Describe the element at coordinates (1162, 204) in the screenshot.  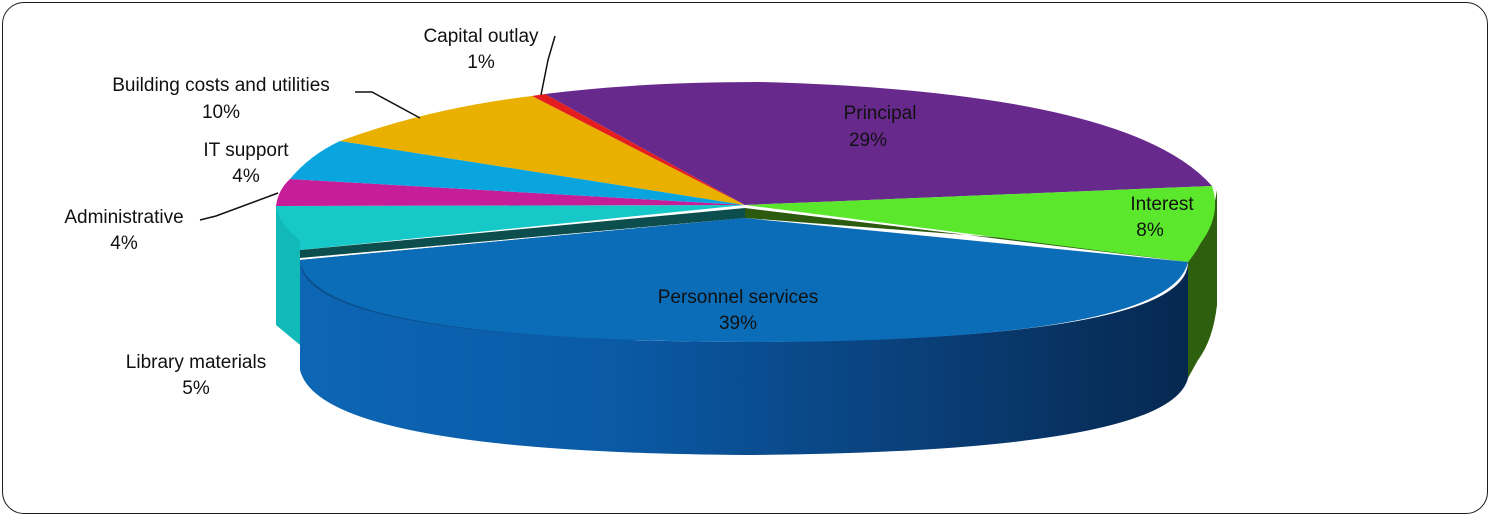
I see `label-interest-name: Interest` at that location.